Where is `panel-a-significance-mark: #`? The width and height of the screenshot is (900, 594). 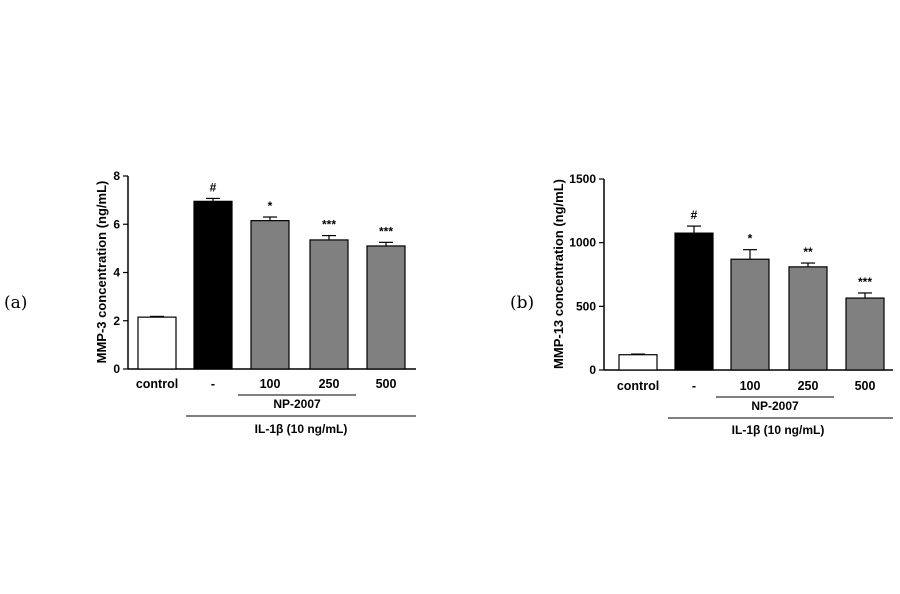
panel-a-significance-mark: # is located at coordinates (213, 187).